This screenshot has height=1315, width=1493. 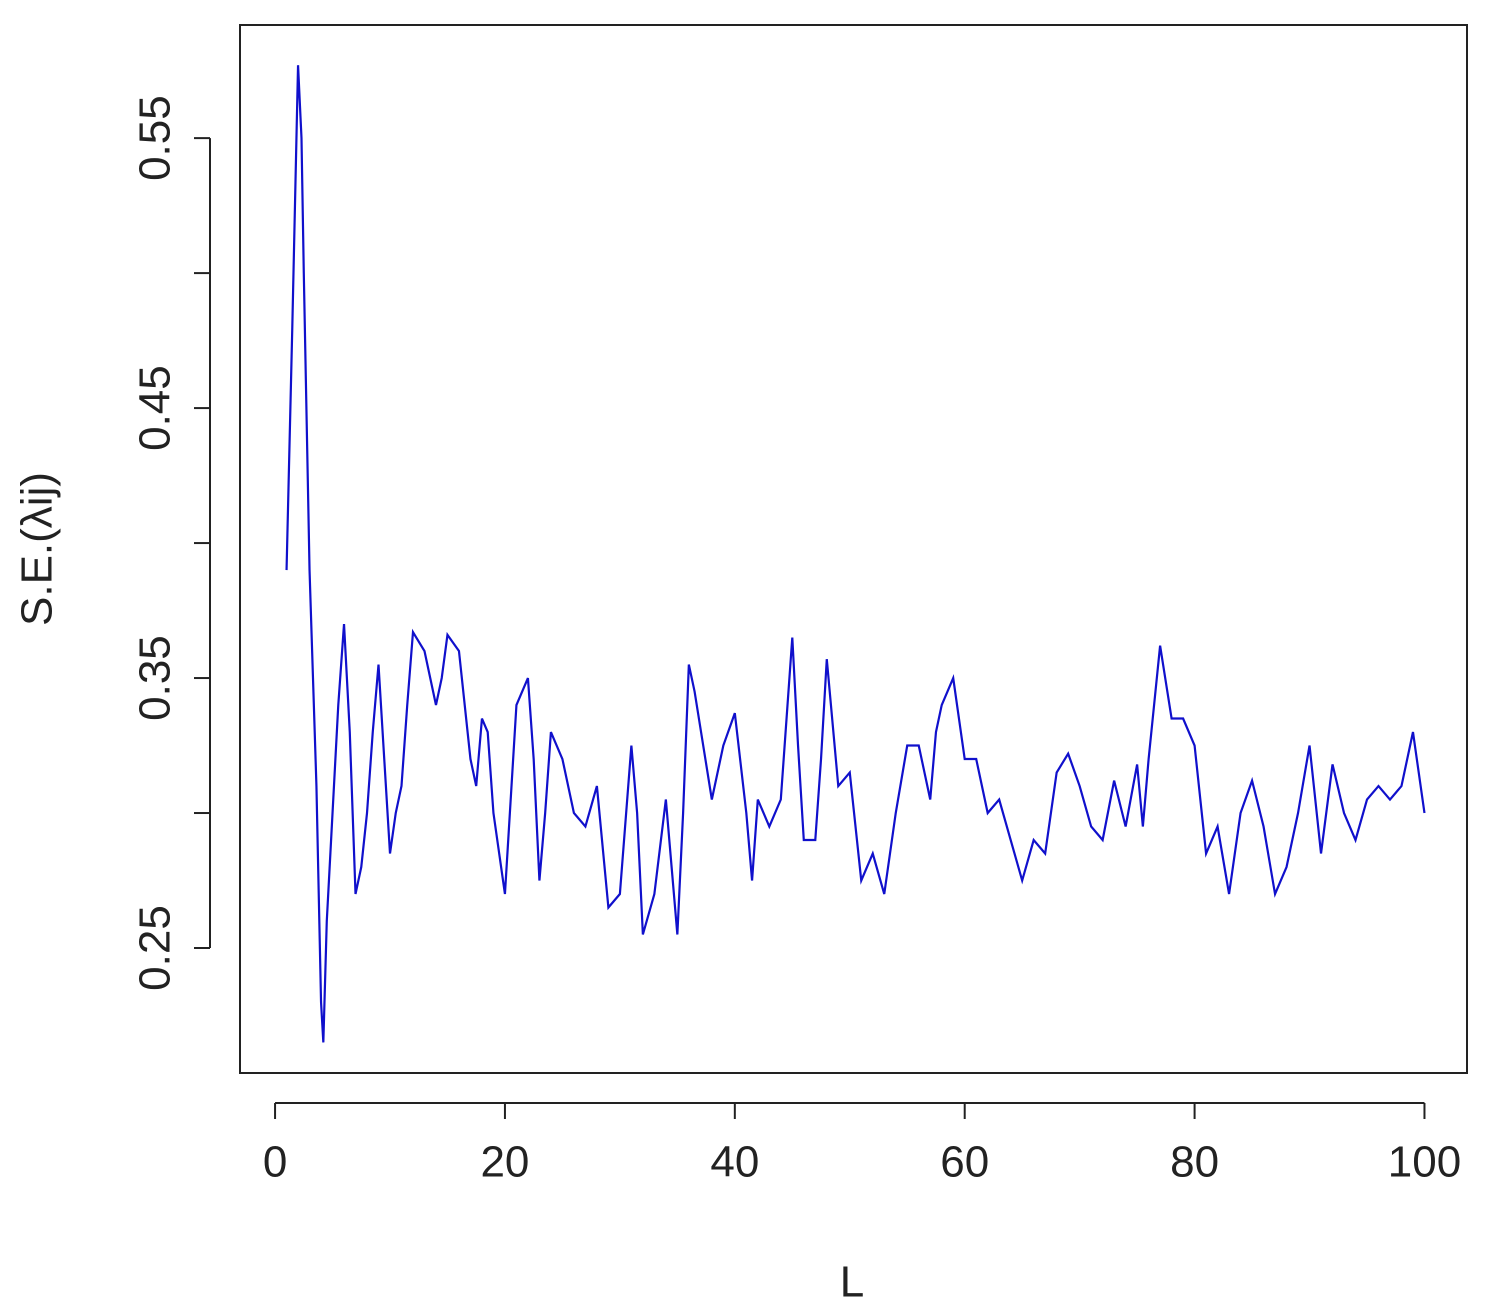 What do you see at coordinates (852, 1282) in the screenshot?
I see `x-axis-label: L` at bounding box center [852, 1282].